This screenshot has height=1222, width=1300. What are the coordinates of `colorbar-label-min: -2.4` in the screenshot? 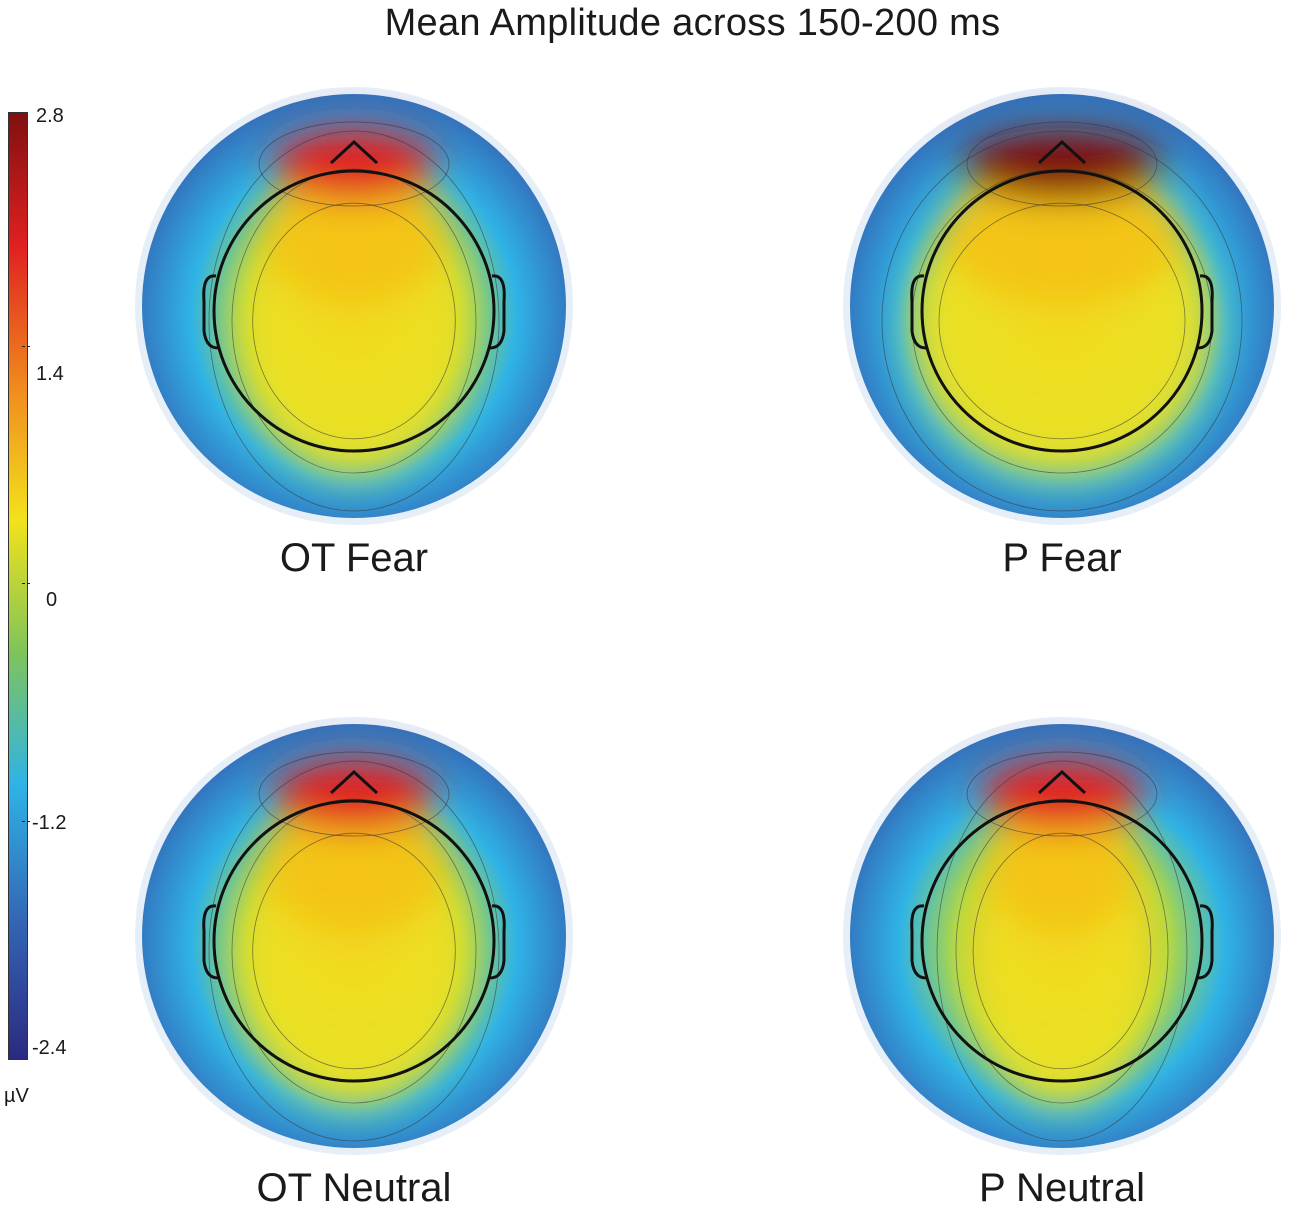 It's located at (49, 1048).